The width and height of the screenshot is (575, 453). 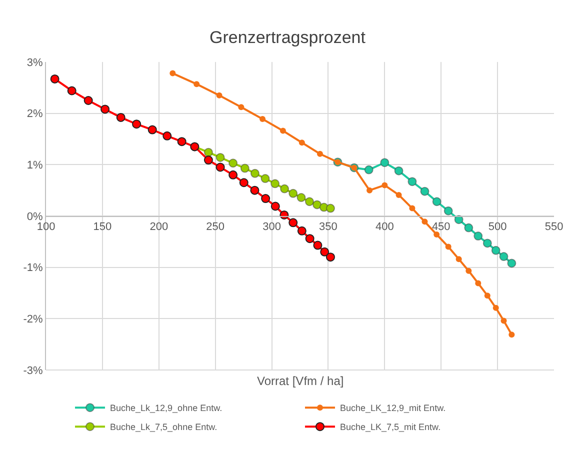 I want to click on x-axis-title: Vorrat [Vfm / ha], so click(x=300, y=381).